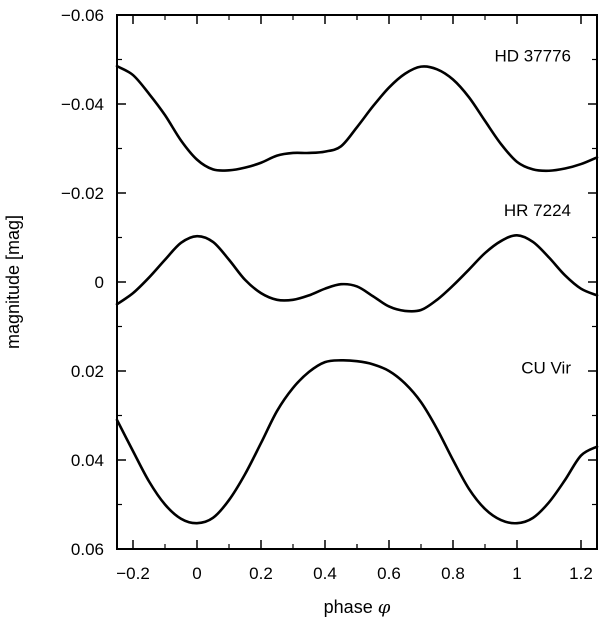 Image resolution: width=600 pixels, height=622 pixels. Describe the element at coordinates (389, 573) in the screenshot. I see `x-tick-label: 0.6` at that location.